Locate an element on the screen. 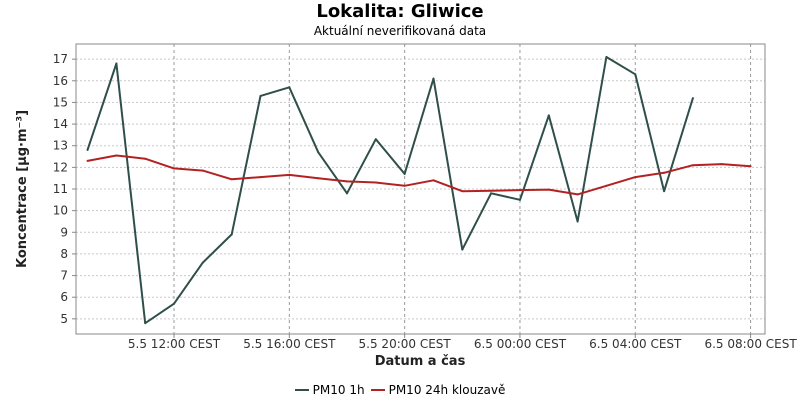 The image size is (800, 400). legend-item: PM10 24h klouzavě is located at coordinates (438, 390).